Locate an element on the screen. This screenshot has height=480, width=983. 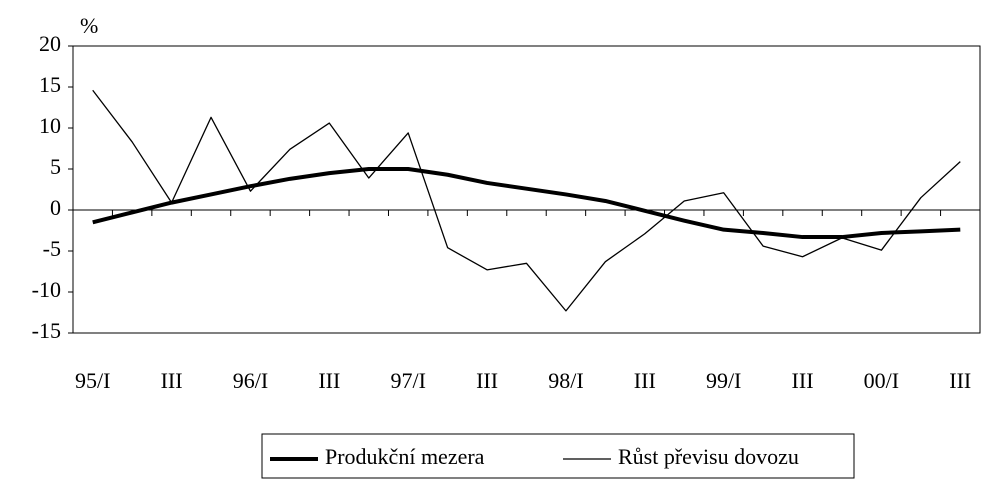
y-tick-label: -5 is located at coordinates (52, 248).